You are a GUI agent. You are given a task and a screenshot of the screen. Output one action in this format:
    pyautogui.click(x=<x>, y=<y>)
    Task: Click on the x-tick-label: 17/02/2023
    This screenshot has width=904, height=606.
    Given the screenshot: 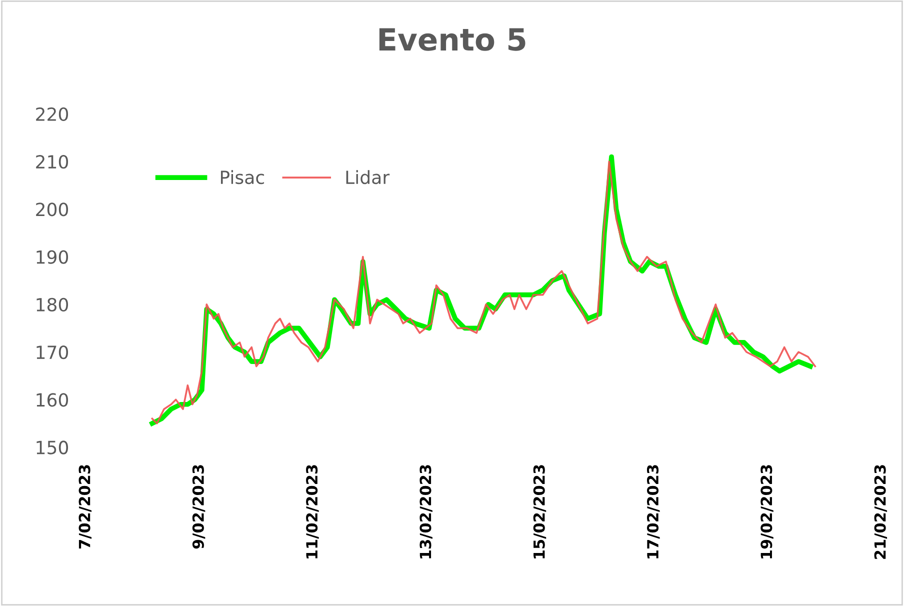 What is the action you would take?
    pyautogui.click(x=653, y=511)
    